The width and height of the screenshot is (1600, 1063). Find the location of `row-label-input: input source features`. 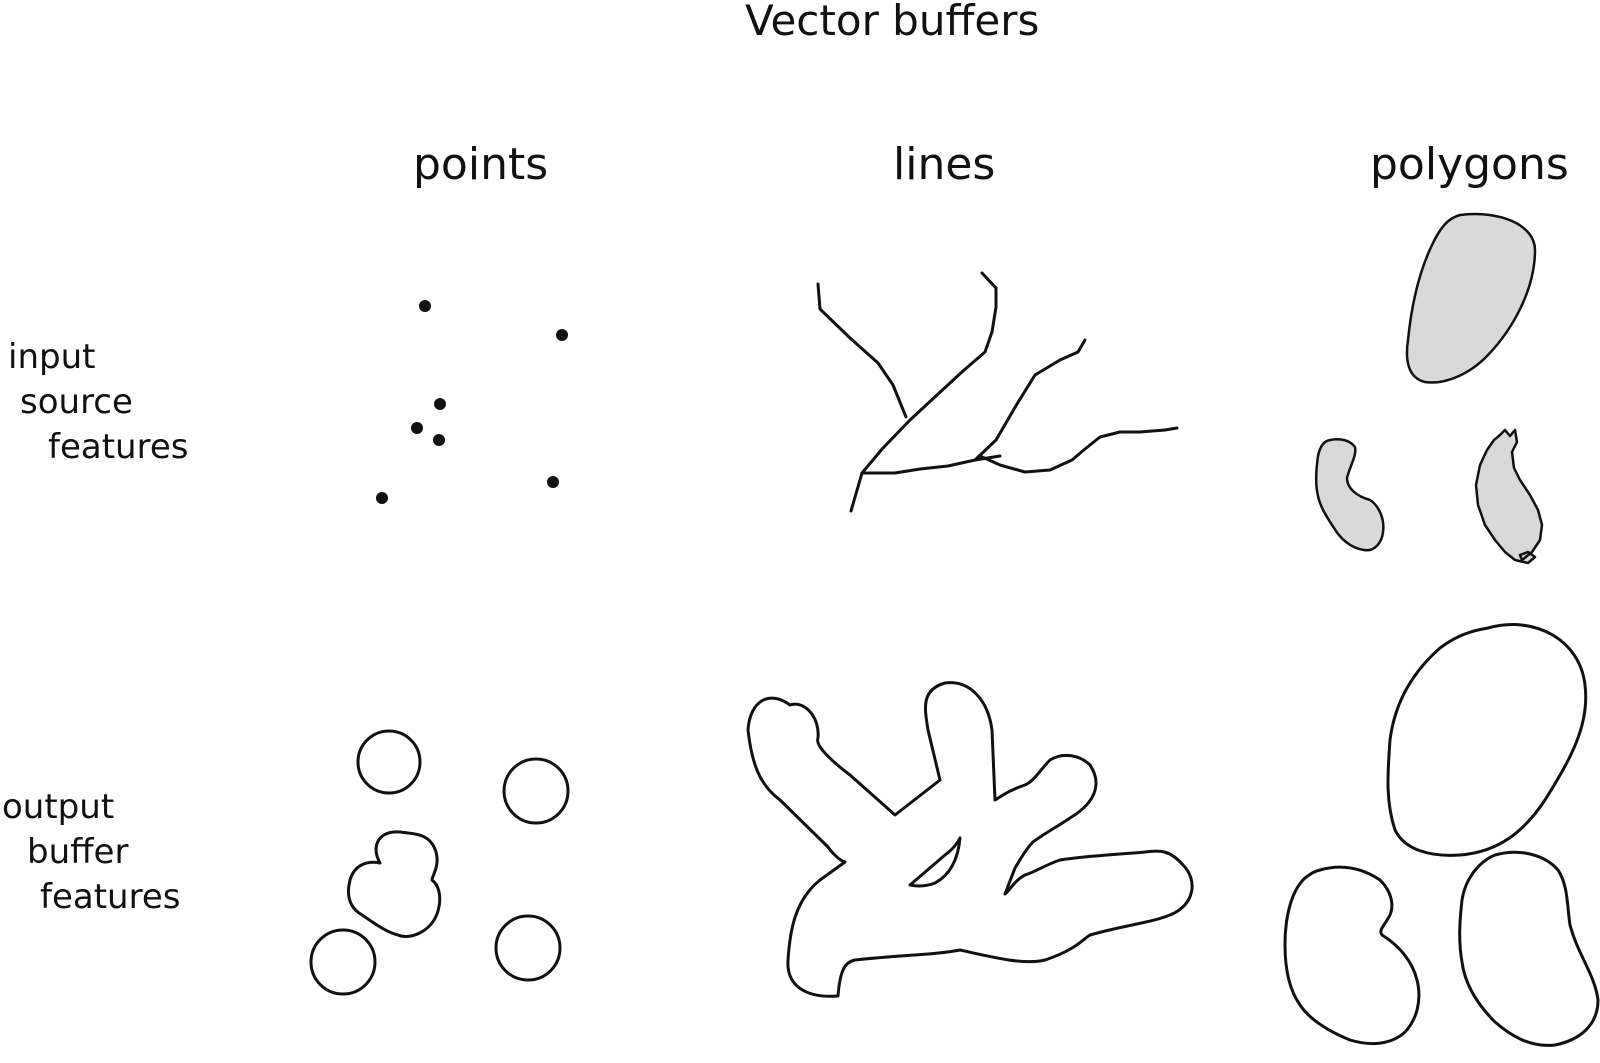

row-label-input: input source features is located at coordinates (98, 402).